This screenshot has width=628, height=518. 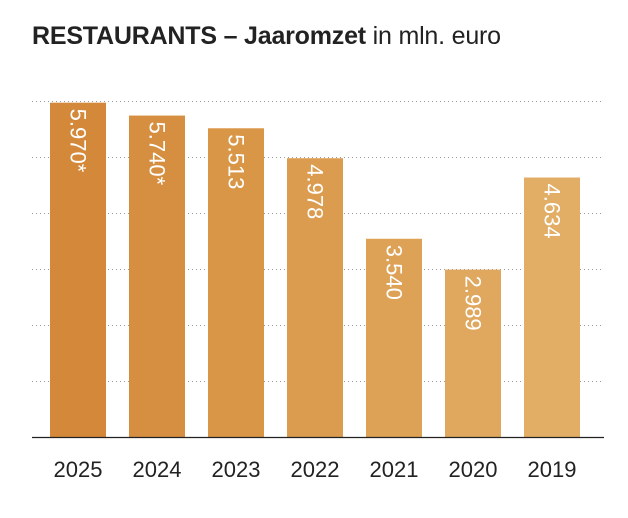 I want to click on x-tick-label: 2025, so click(x=78, y=469).